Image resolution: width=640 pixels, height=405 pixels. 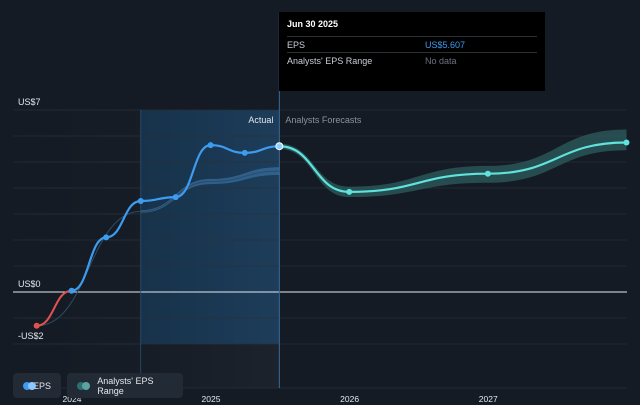 I want to click on x-tick-label: 2026, so click(x=349, y=399).